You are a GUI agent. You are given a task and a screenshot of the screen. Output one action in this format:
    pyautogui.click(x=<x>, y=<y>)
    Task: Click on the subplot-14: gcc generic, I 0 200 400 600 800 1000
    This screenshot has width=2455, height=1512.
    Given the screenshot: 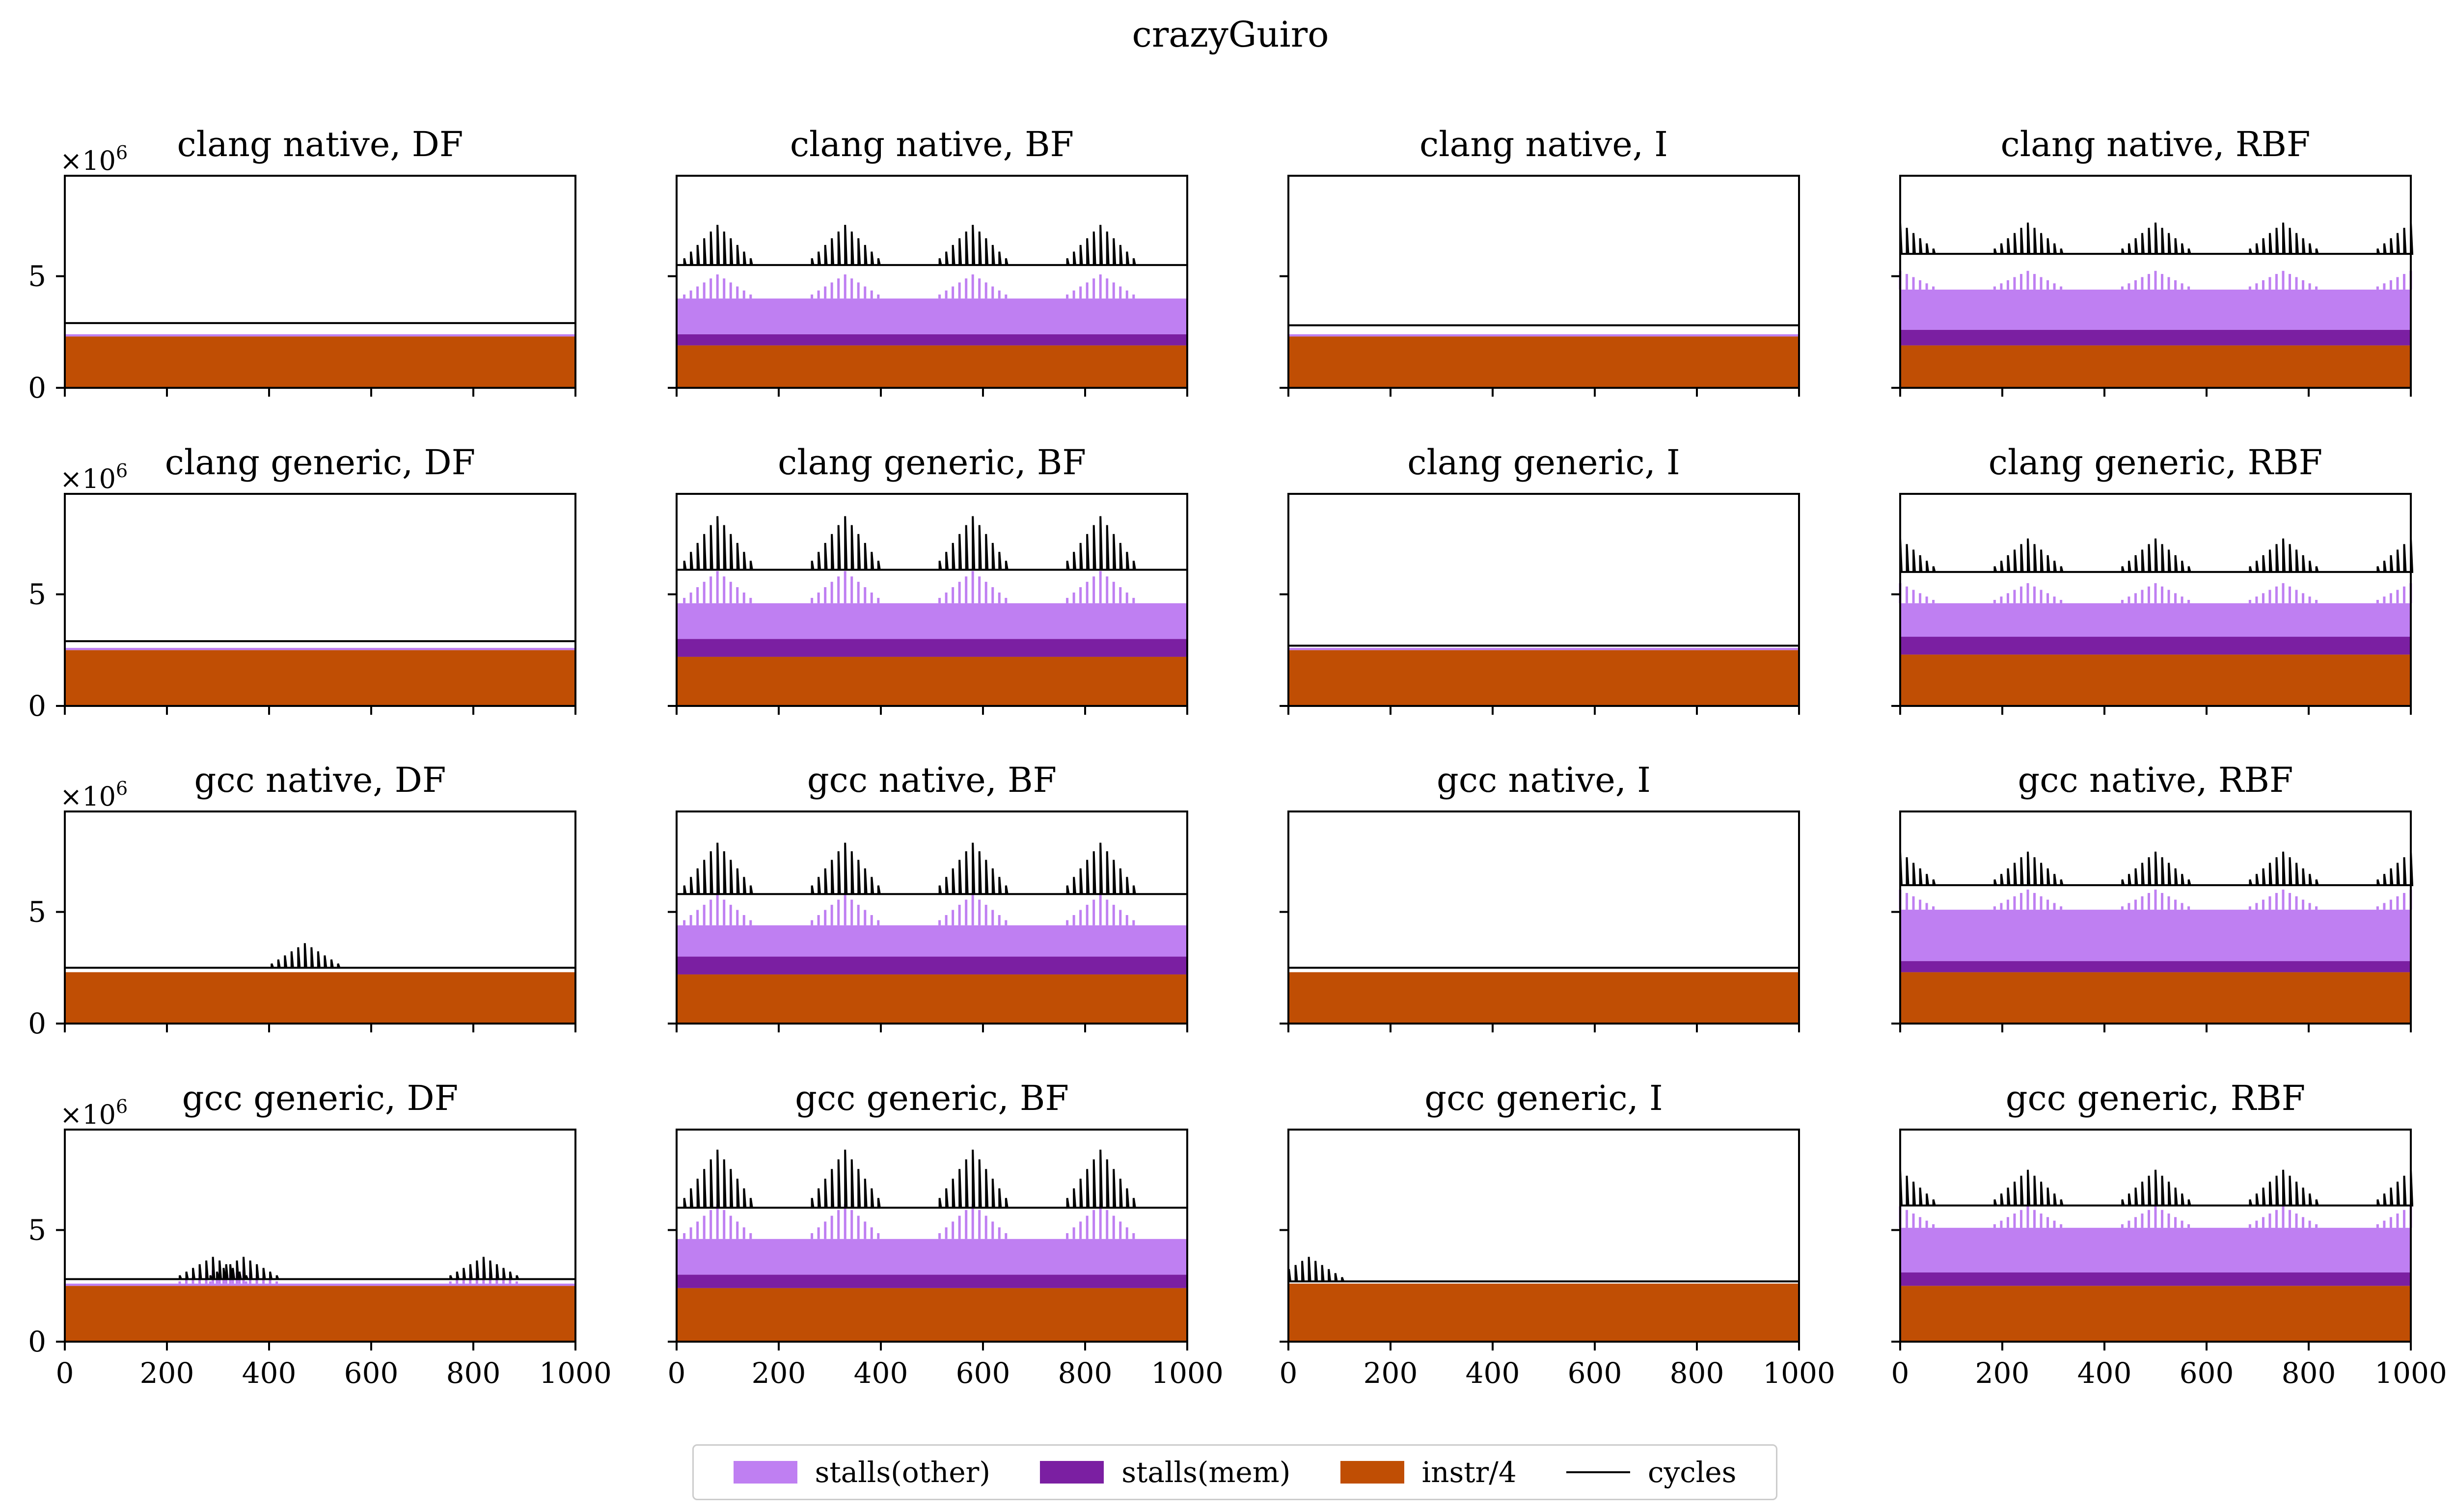 What is the action you would take?
    pyautogui.click(x=1557, y=1234)
    